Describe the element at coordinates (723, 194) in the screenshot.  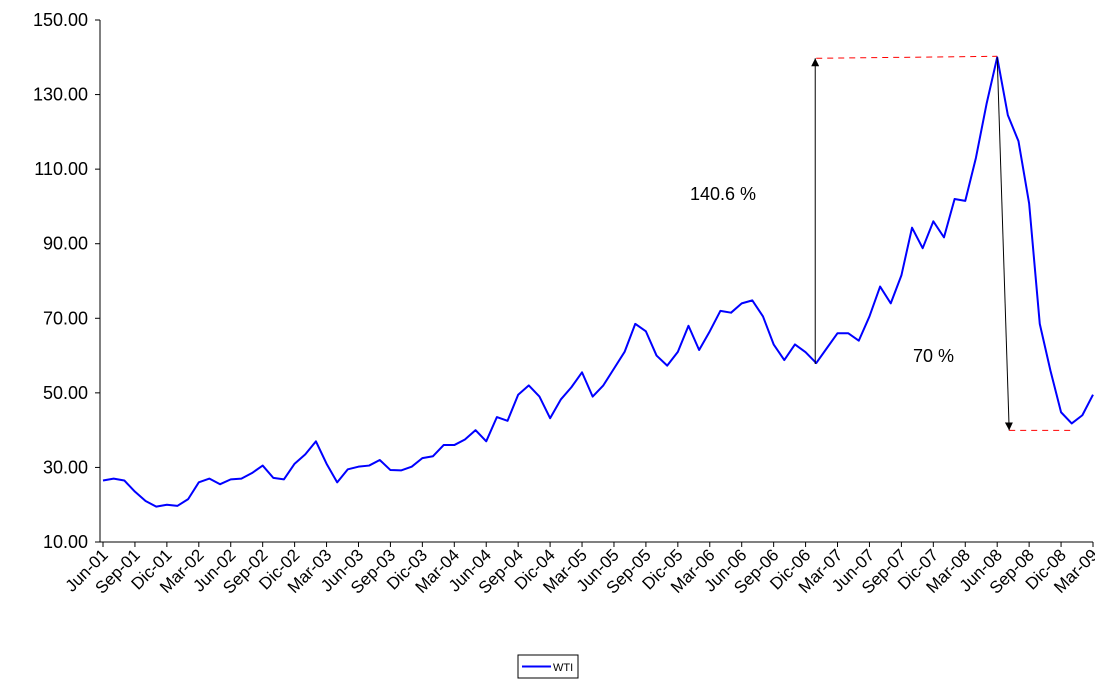
I see `annotation: 140.6 %` at that location.